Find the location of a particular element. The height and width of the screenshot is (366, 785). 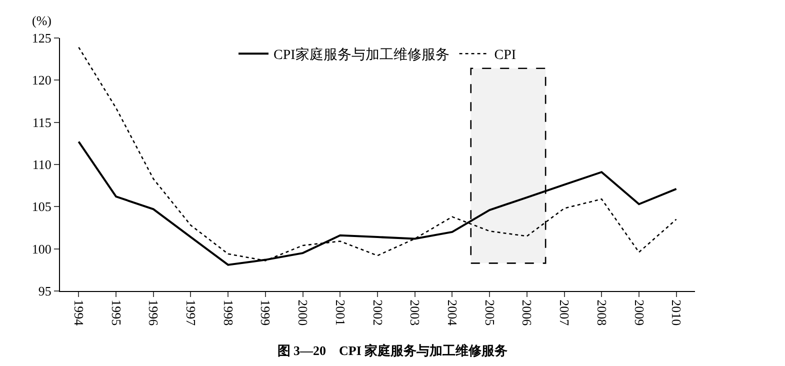

x-tick-label: 2010 is located at coordinates (676, 313).